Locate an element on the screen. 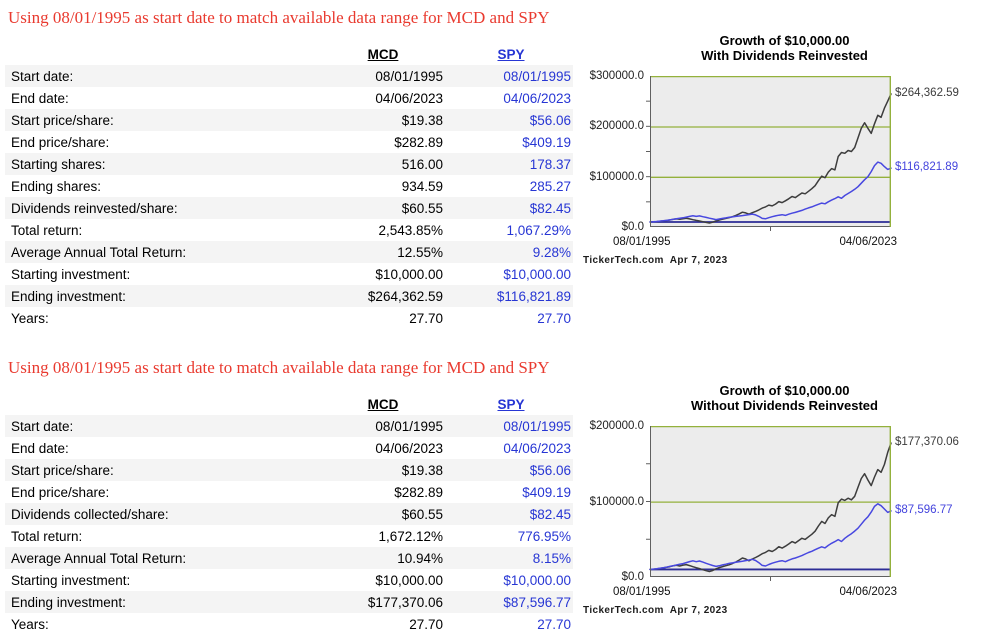 The width and height of the screenshot is (989, 640). x-axis-labels: 08/01/1995 04/06/2023 is located at coordinates (755, 592).